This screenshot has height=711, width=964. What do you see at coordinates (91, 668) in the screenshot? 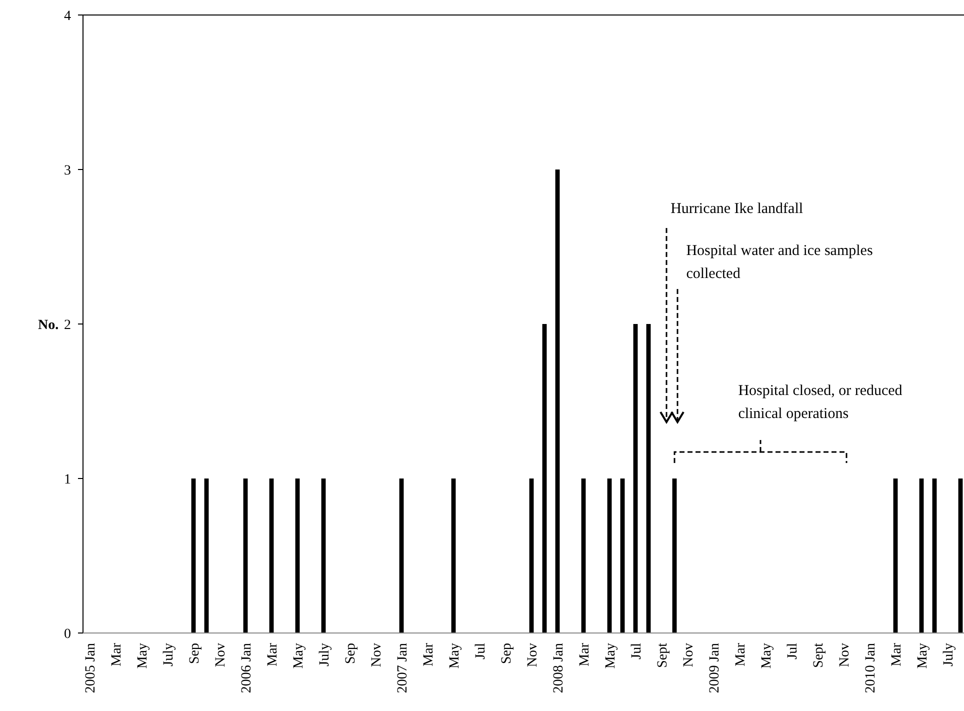
I see `x-tick-label: 2005 Jan` at bounding box center [91, 668].